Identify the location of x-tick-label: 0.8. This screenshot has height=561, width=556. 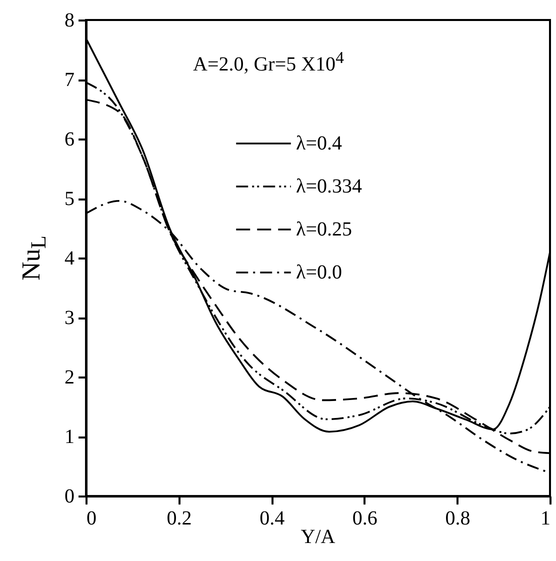
(457, 519).